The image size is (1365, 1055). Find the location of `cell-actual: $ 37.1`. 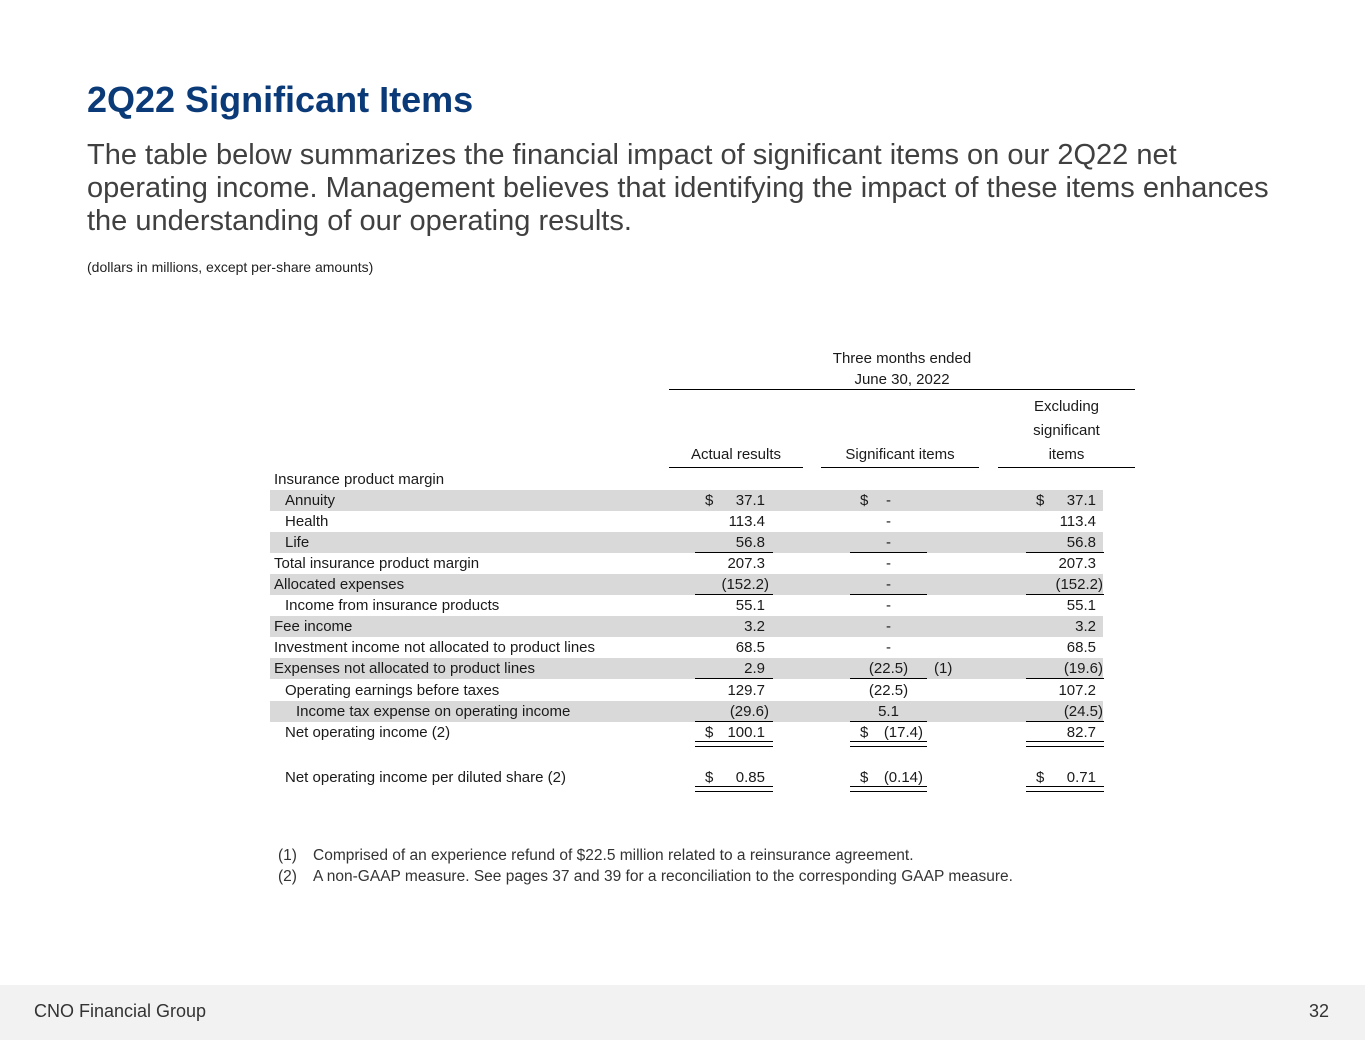

cell-actual: $ 37.1 is located at coordinates (734, 500).